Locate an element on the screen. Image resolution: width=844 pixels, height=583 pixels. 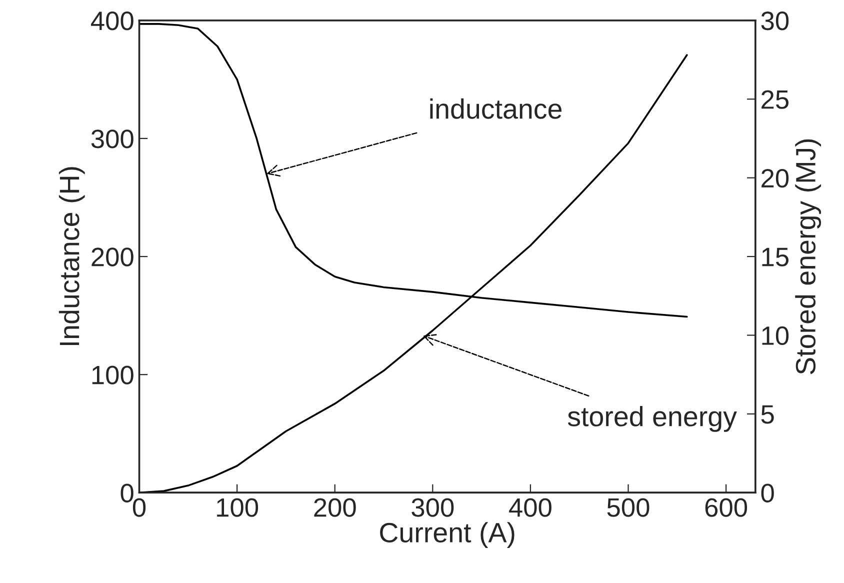
y2-tick-label: 10 is located at coordinates (775, 336).